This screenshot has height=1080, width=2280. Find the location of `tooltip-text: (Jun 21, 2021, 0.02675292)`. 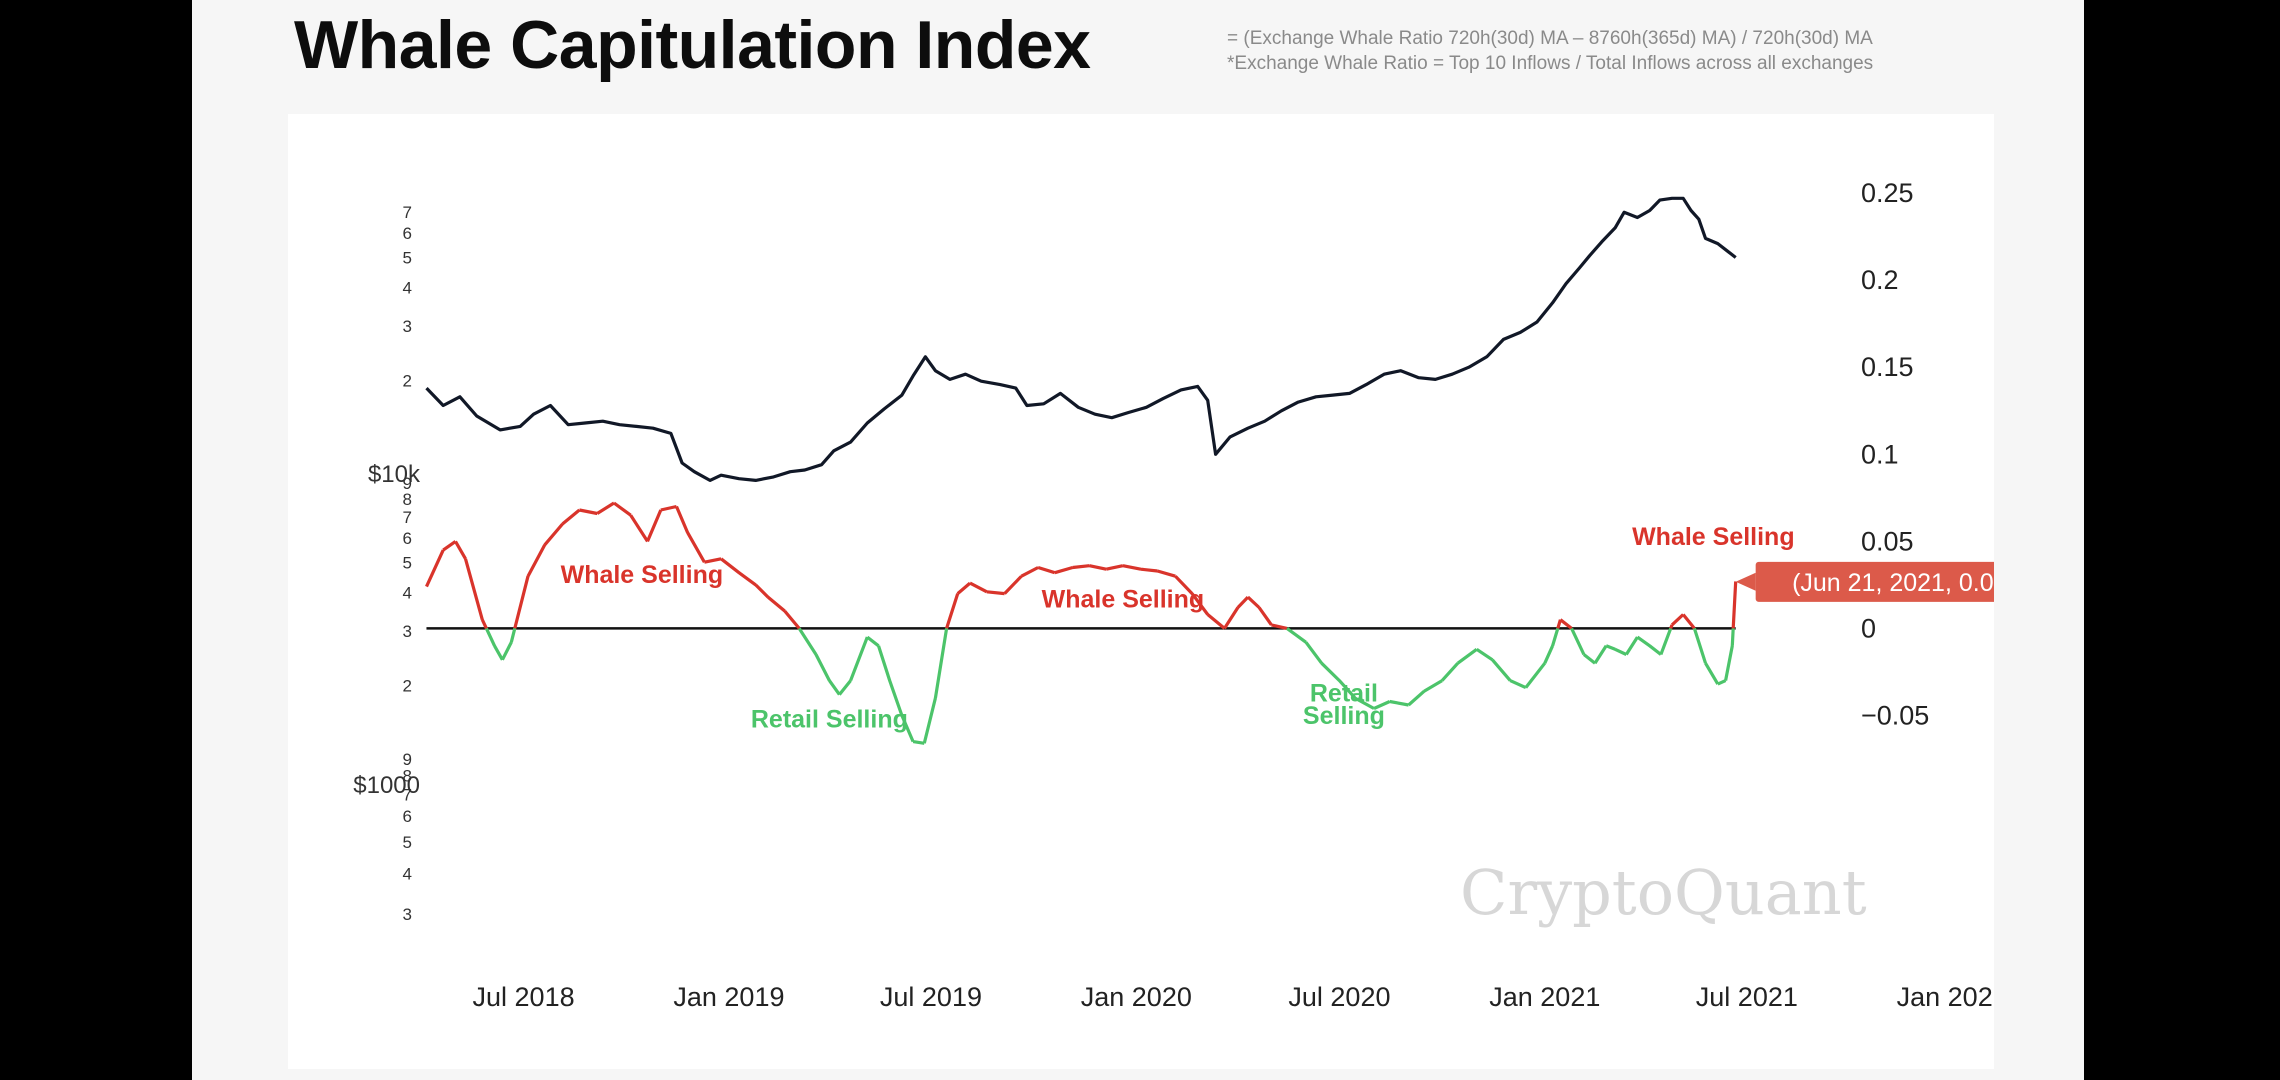

tooltip-text: (Jun 21, 2021, 0.02675292) is located at coordinates (1893, 583).